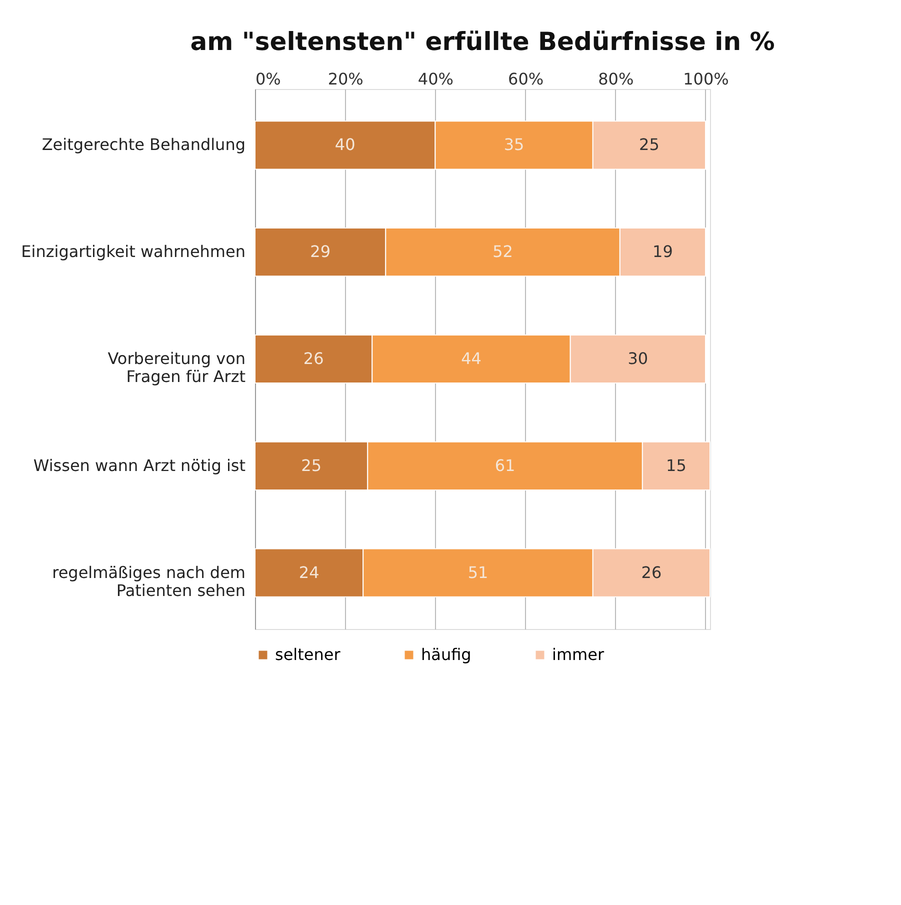 This screenshot has height=905, width=901. Describe the element at coordinates (133, 252) in the screenshot. I see `y-tick-label: Einzigartigkeit wahrnehmen` at that location.